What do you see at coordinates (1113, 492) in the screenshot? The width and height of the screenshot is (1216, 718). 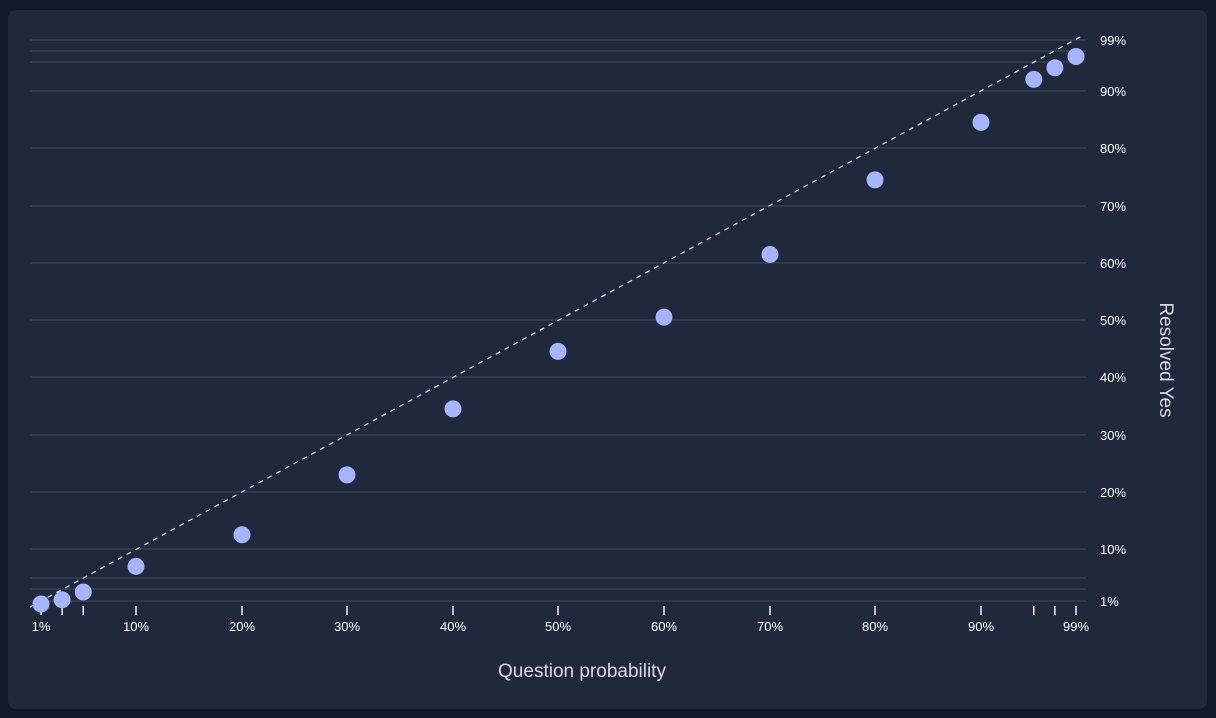 I see `y-axis-tick-label: 20%` at bounding box center [1113, 492].